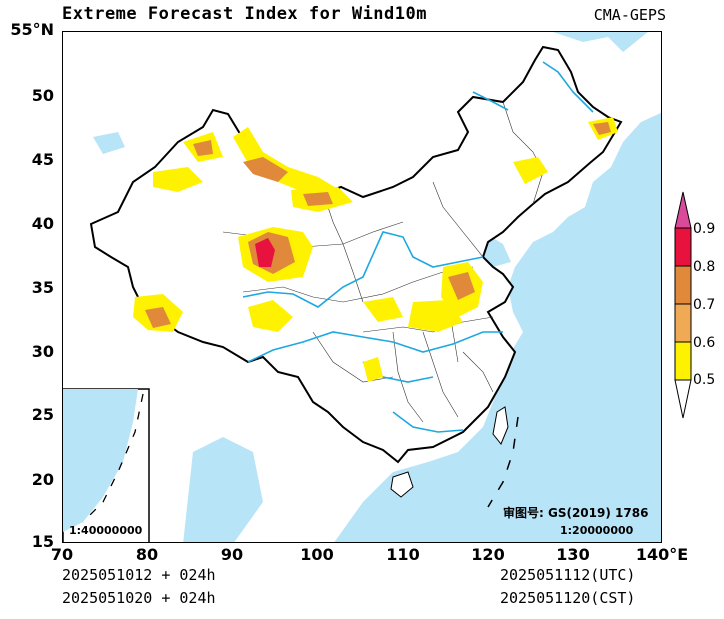  I want to click on model-name: CMA-GEPS, so click(629, 15).